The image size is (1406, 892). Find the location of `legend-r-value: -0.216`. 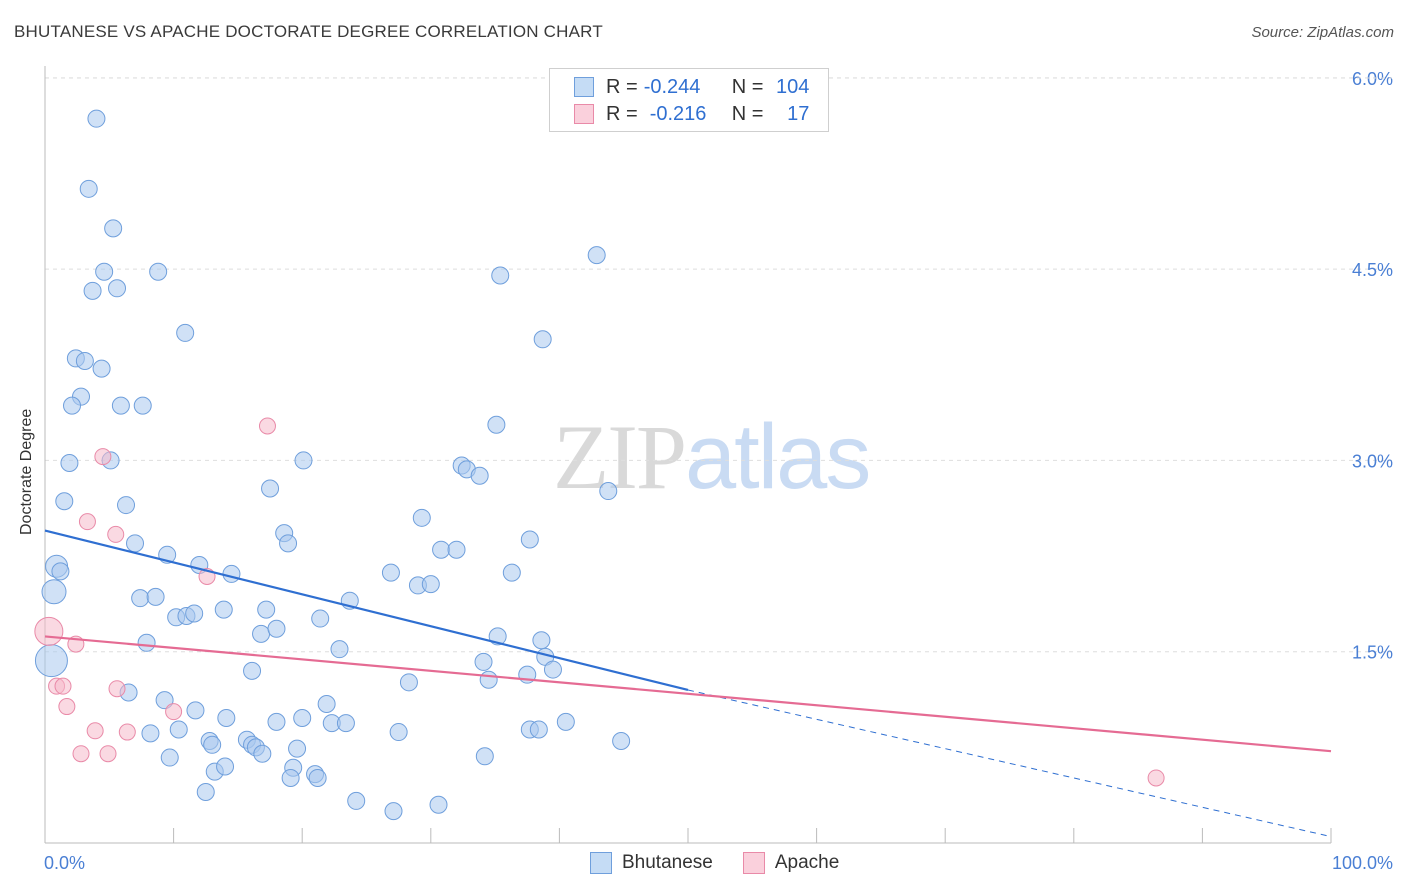

legend-r-value: -0.216 is located at coordinates (678, 113).